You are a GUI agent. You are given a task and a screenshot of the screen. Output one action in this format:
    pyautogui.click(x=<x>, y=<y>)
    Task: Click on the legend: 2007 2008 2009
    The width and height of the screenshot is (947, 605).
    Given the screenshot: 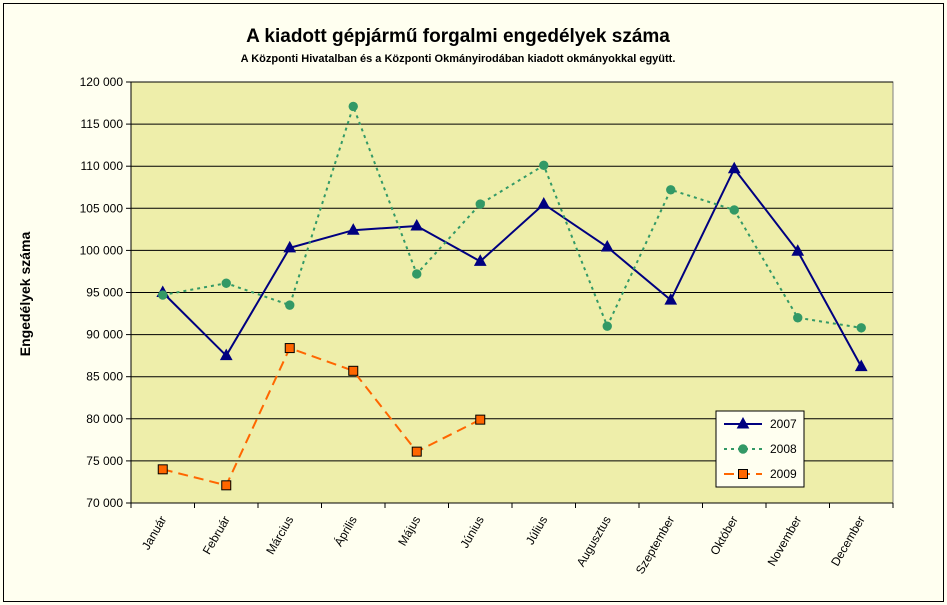 What is the action you would take?
    pyautogui.click(x=760, y=449)
    